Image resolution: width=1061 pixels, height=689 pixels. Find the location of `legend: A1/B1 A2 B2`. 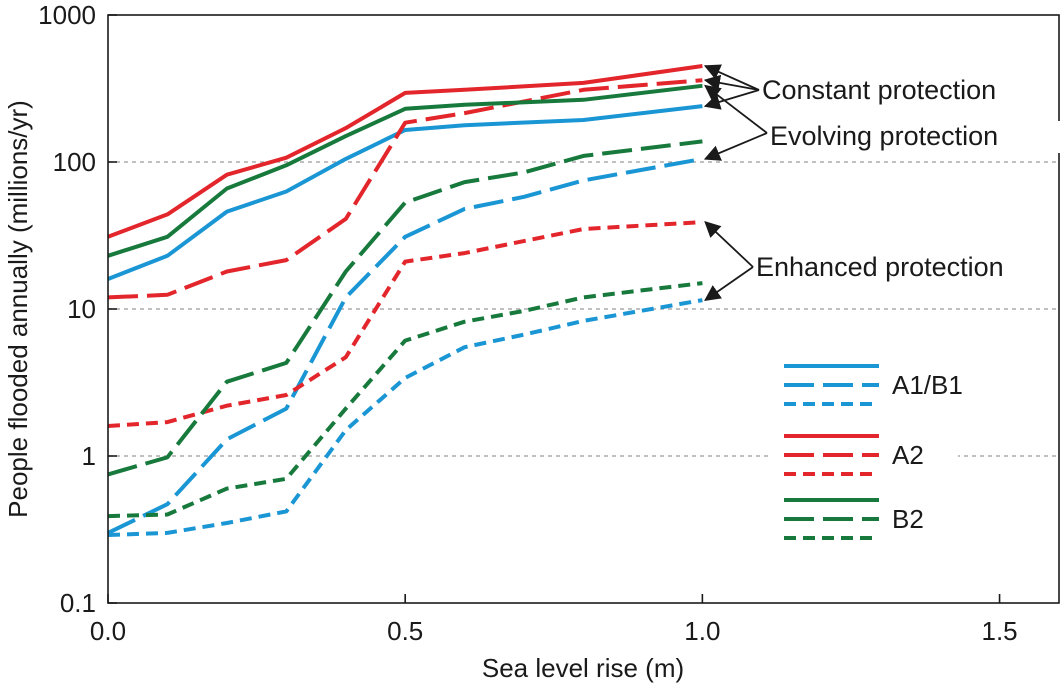

legend: A1/B1 A2 B2 is located at coordinates (867, 452).